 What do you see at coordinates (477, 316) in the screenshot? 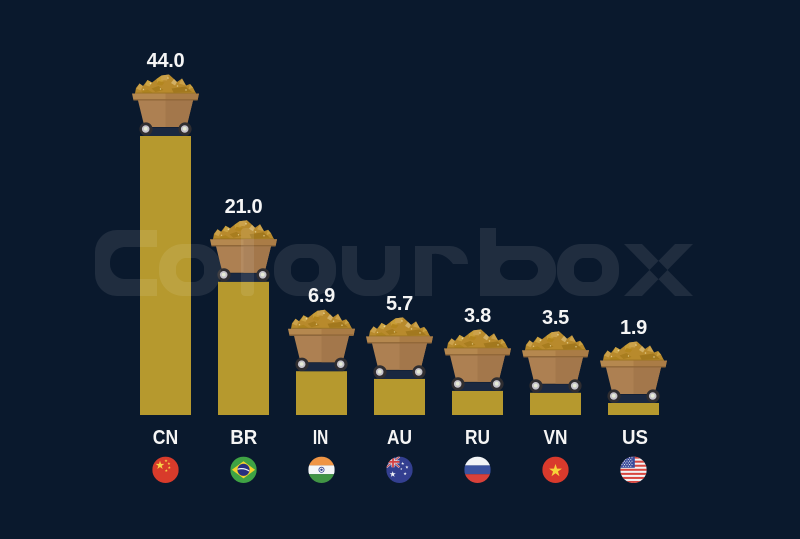
I see `svg-text: 3.8` at bounding box center [477, 316].